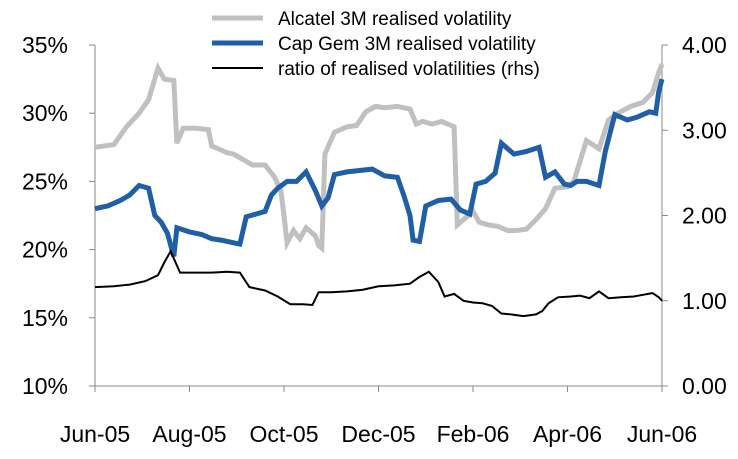  I want to click on right-tick-label: 2.00, so click(704, 216).